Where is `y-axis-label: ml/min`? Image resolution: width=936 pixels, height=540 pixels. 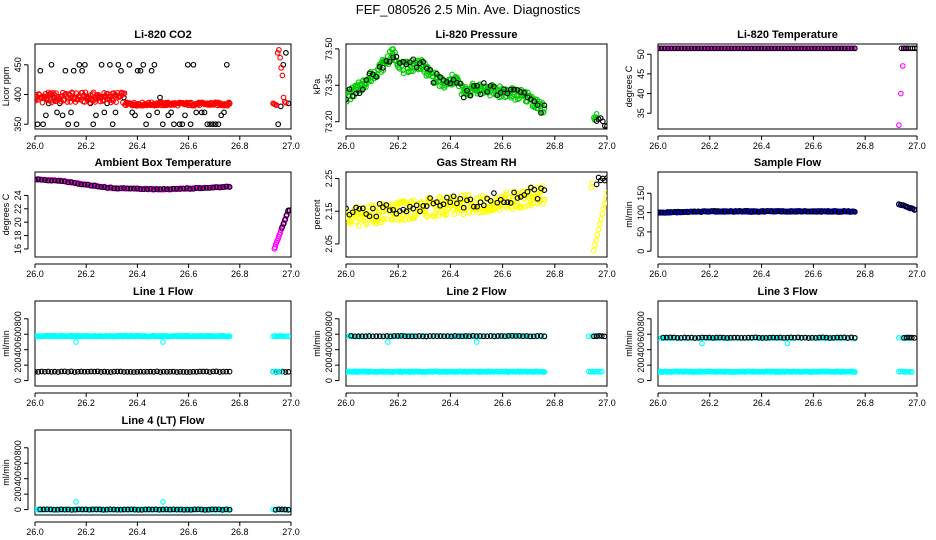 y-axis-label: ml/min is located at coordinates (6, 343).